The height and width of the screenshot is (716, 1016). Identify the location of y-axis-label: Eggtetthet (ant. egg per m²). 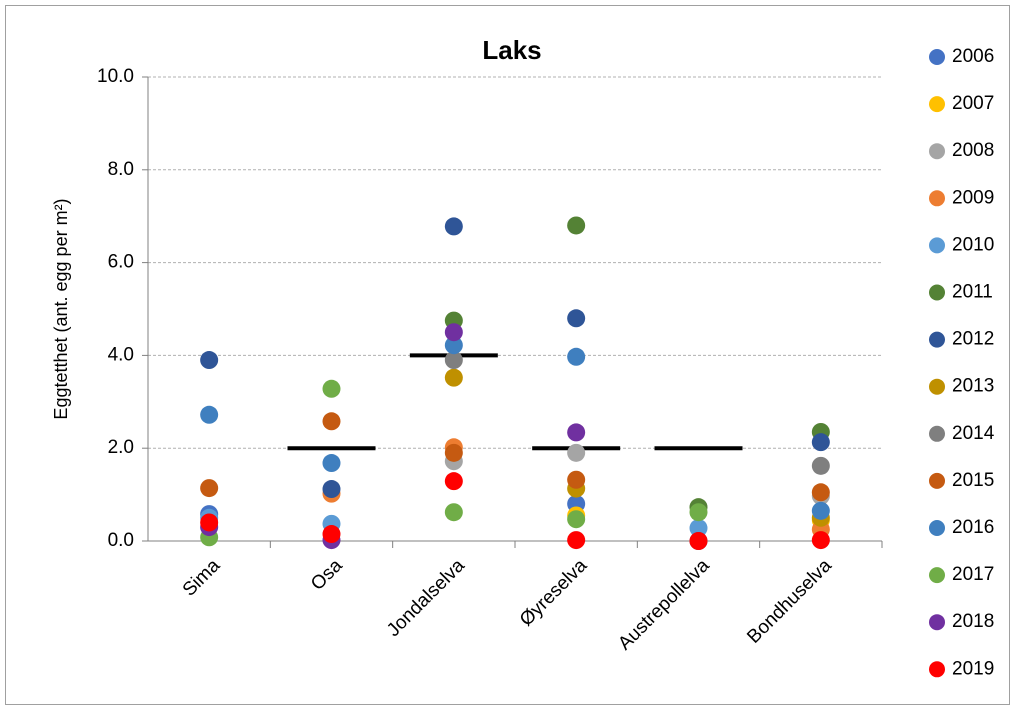
(61, 308).